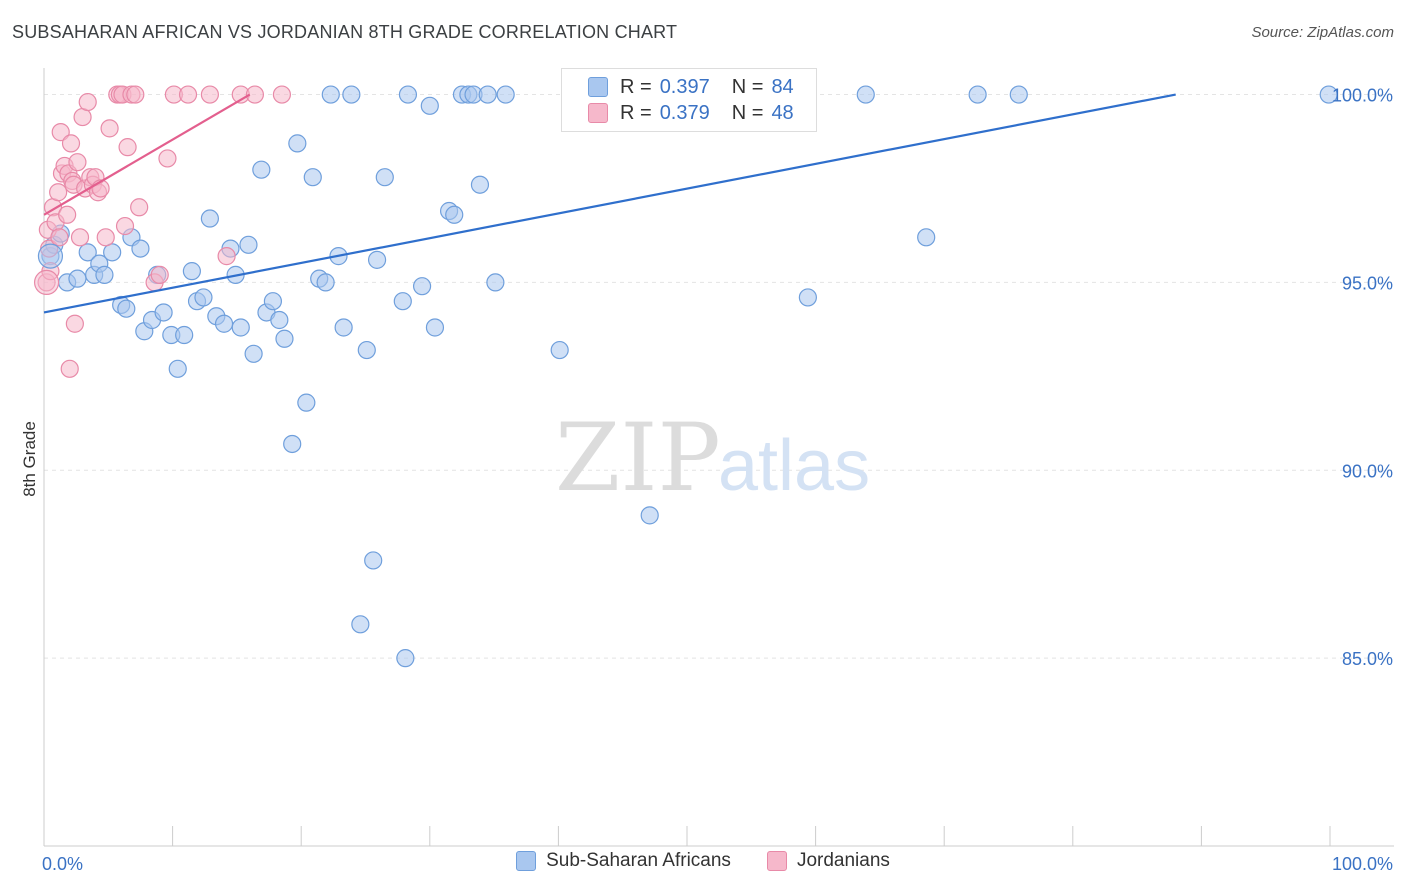 This screenshot has height=892, width=1406. I want to click on stats-swatch-blue, so click(598, 87).